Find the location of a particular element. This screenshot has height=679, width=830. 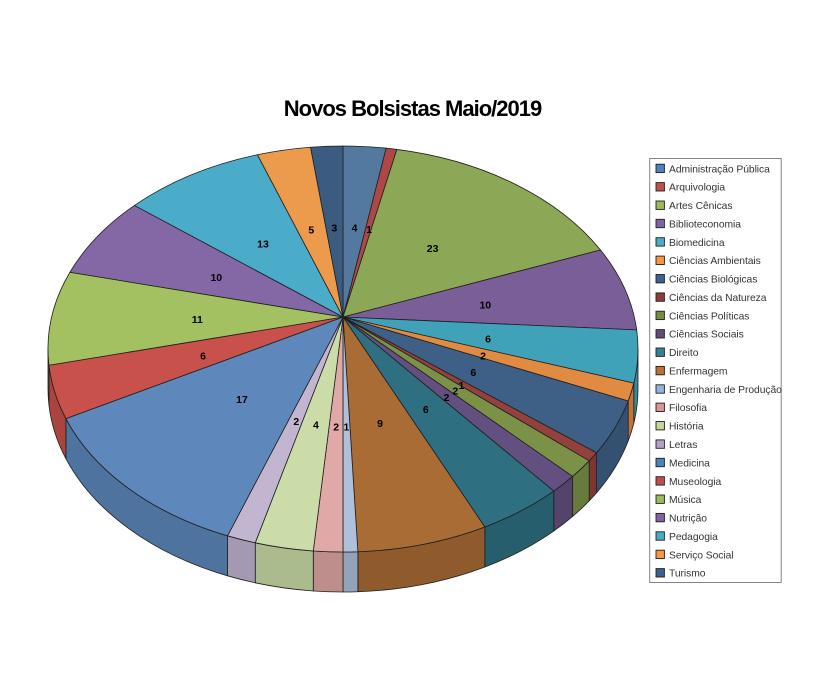

svg-text: 23 is located at coordinates (433, 249).